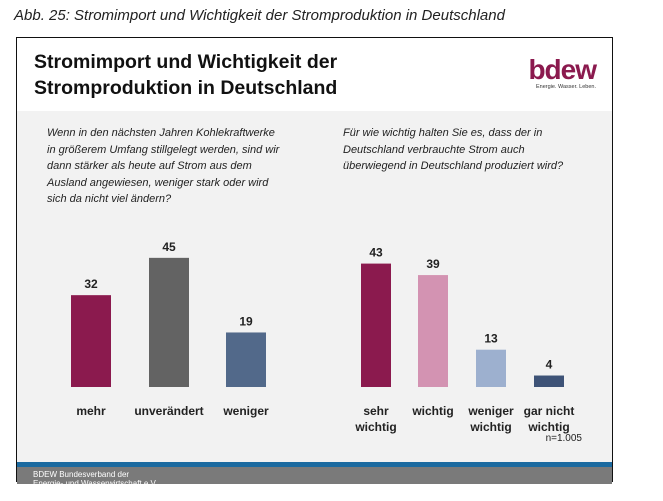  What do you see at coordinates (549, 365) in the screenshot?
I see `data-label: 4` at bounding box center [549, 365].